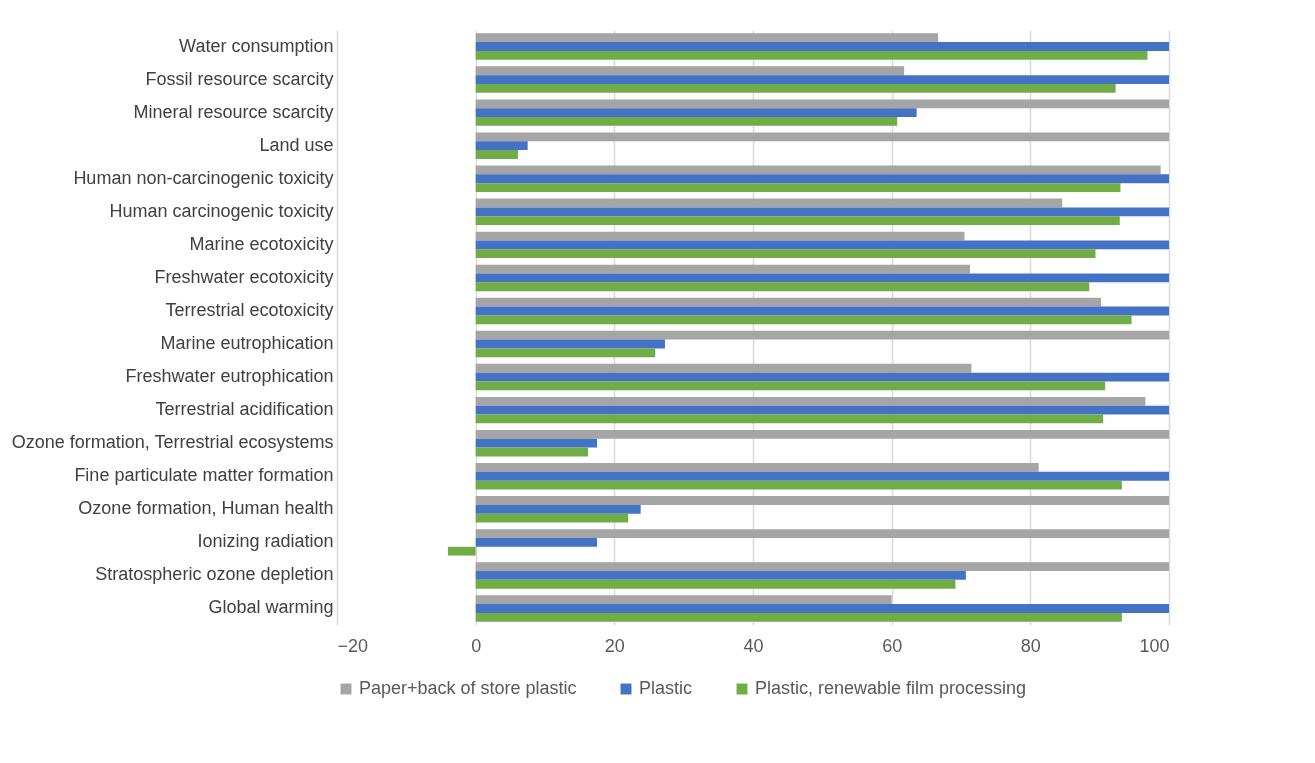 This screenshot has height=763, width=1315. What do you see at coordinates (265, 541) in the screenshot?
I see `y-tick-label: Ionizing radiation` at bounding box center [265, 541].